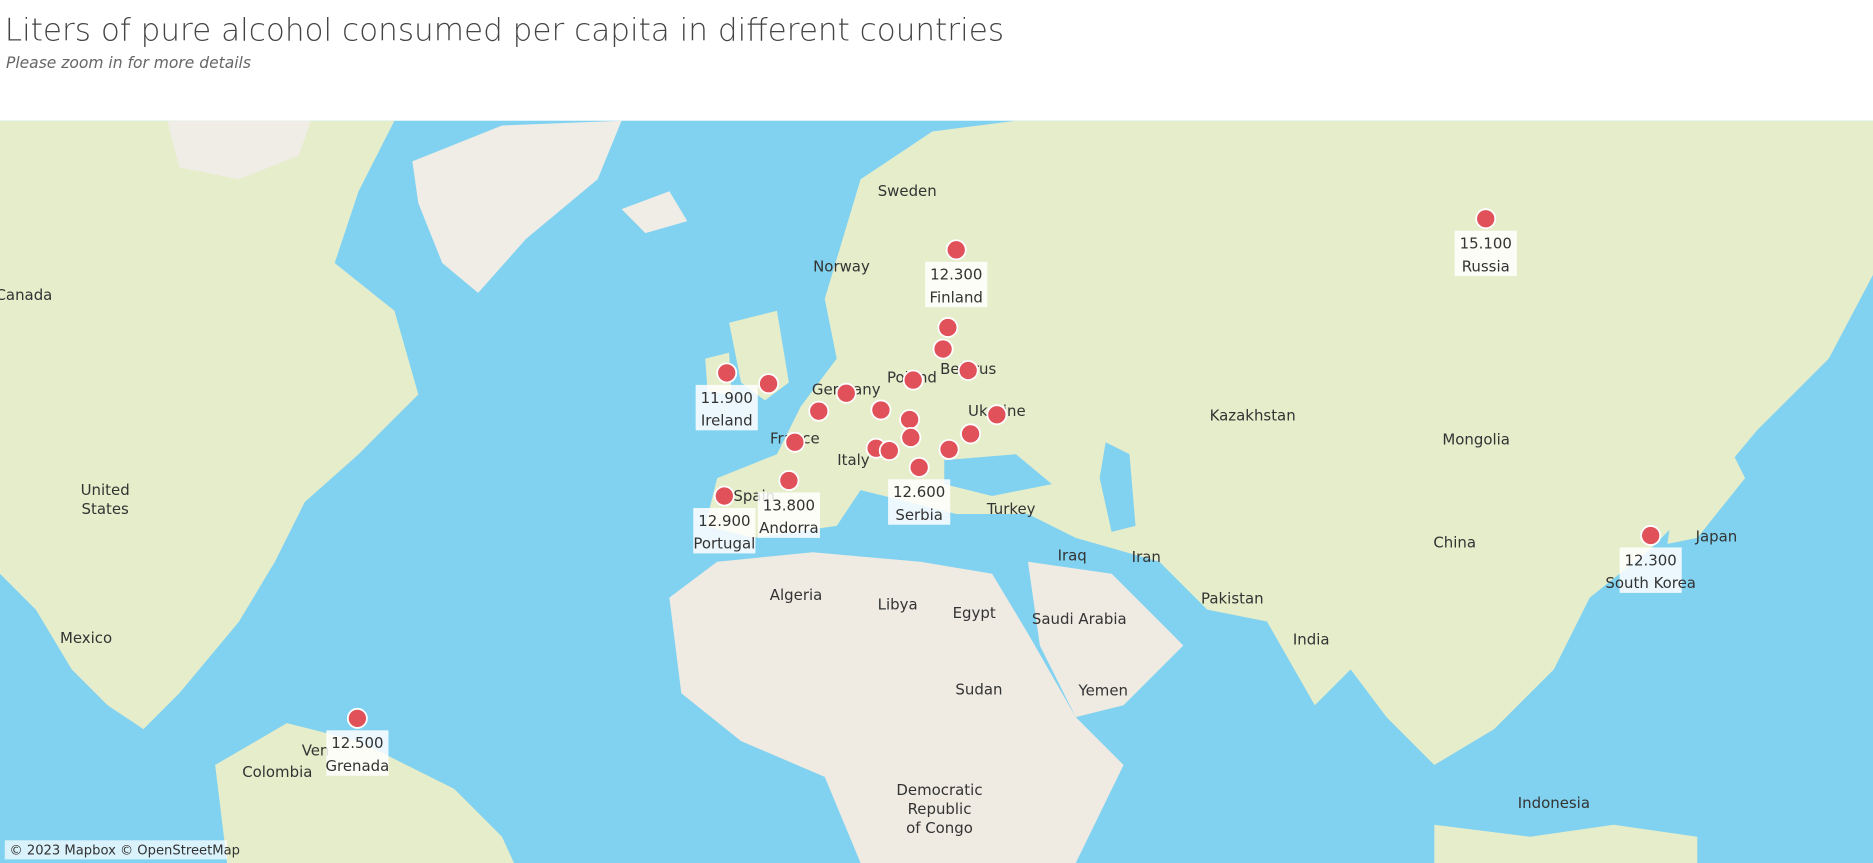 Image resolution: width=1873 pixels, height=863 pixels. I want to click on unlabeled-points, so click(883, 389).